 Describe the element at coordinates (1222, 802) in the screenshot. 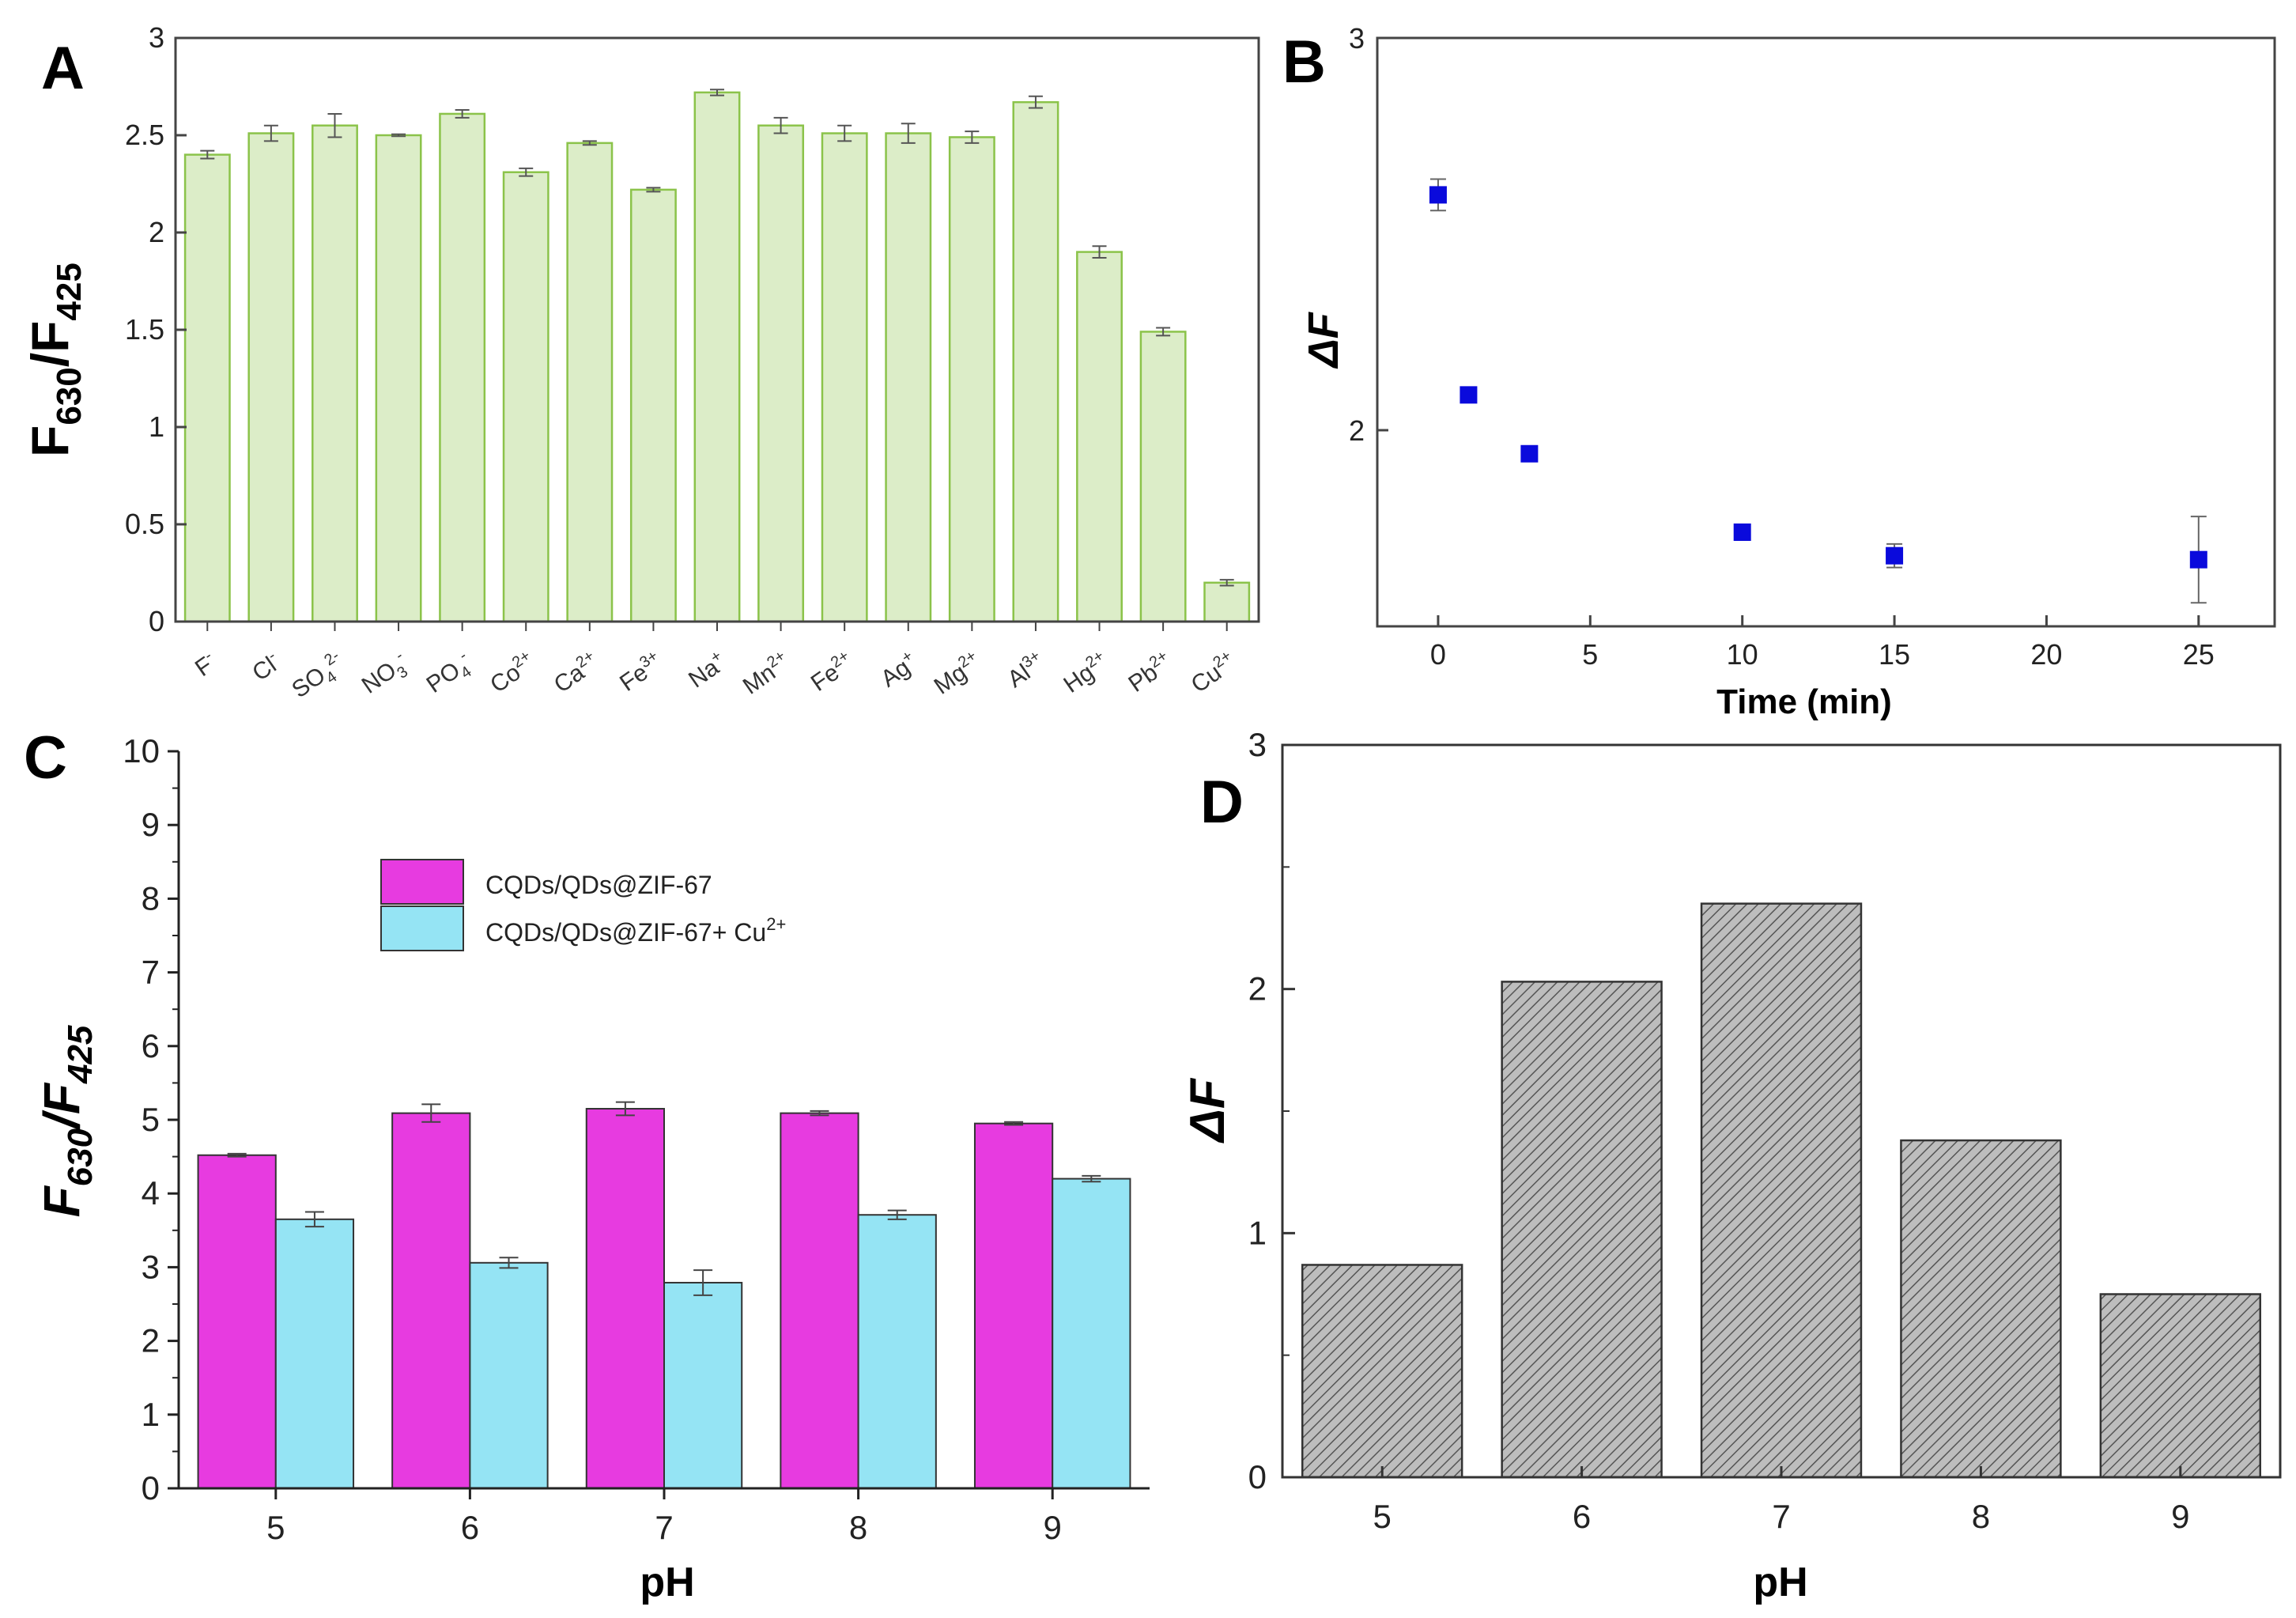

I see `panel-d-label: D` at that location.